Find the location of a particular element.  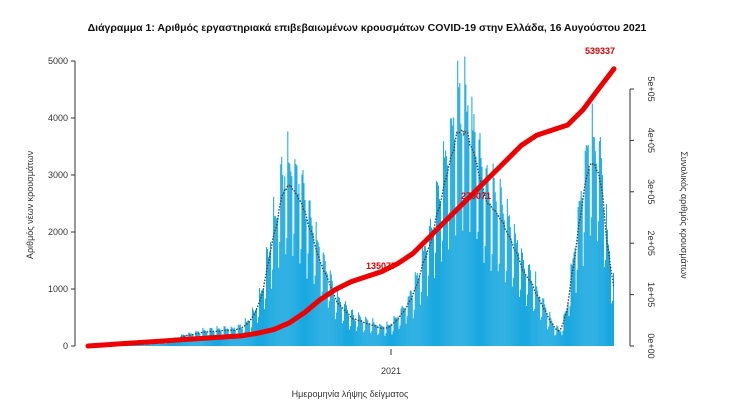

y-tick-label-left: 1000 is located at coordinates (58, 289).